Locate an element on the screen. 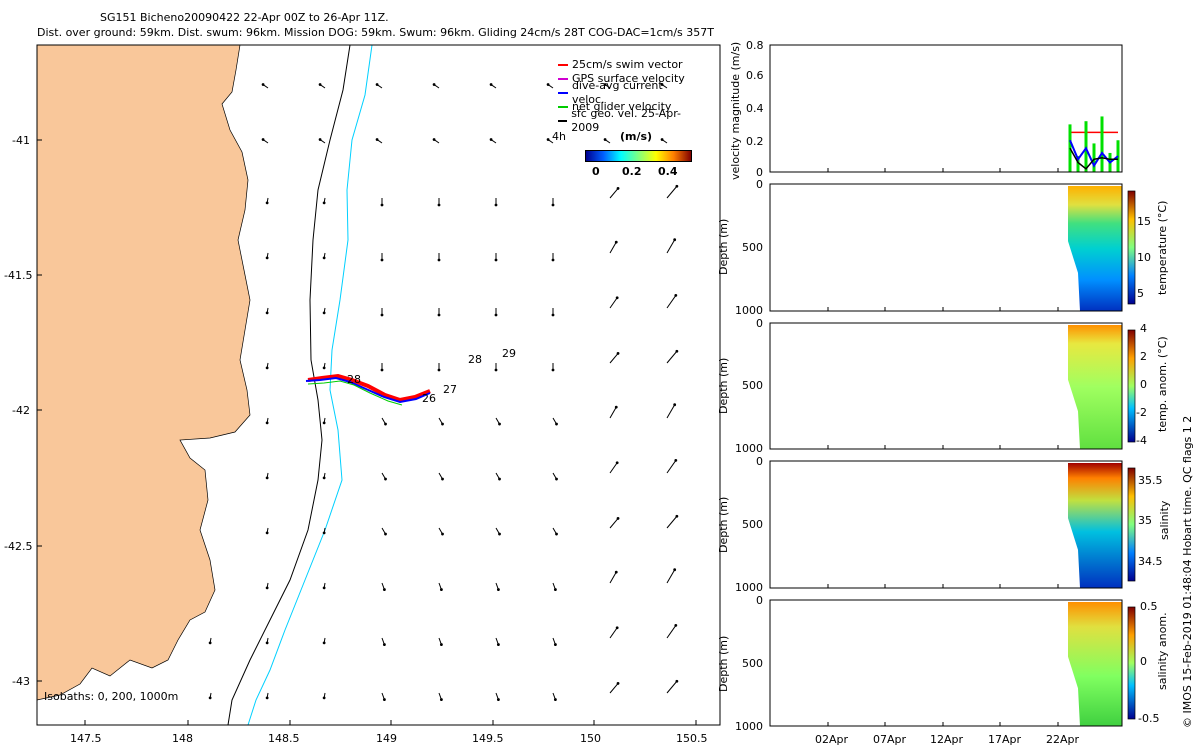 The height and width of the screenshot is (750, 1200). sal-cbar-label: salinity is located at coordinates (1164, 520).